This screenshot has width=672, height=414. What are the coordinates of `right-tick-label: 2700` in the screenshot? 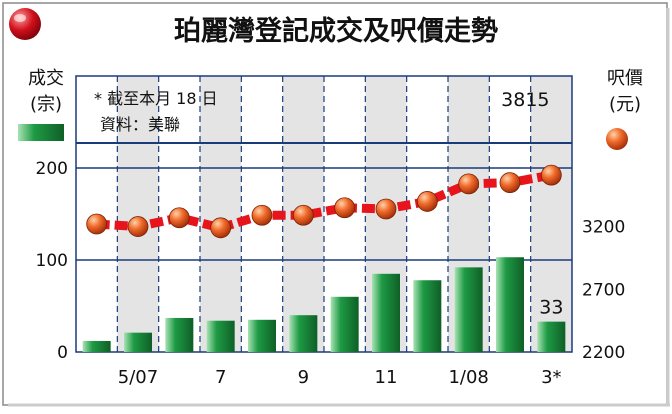 It's located at (603, 290).